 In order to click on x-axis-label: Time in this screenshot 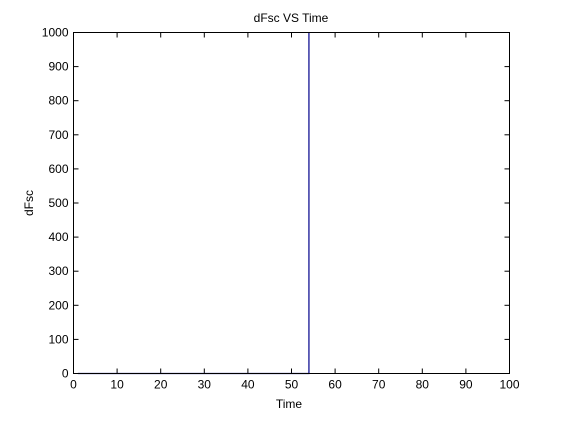, I will do `click(289, 404)`.